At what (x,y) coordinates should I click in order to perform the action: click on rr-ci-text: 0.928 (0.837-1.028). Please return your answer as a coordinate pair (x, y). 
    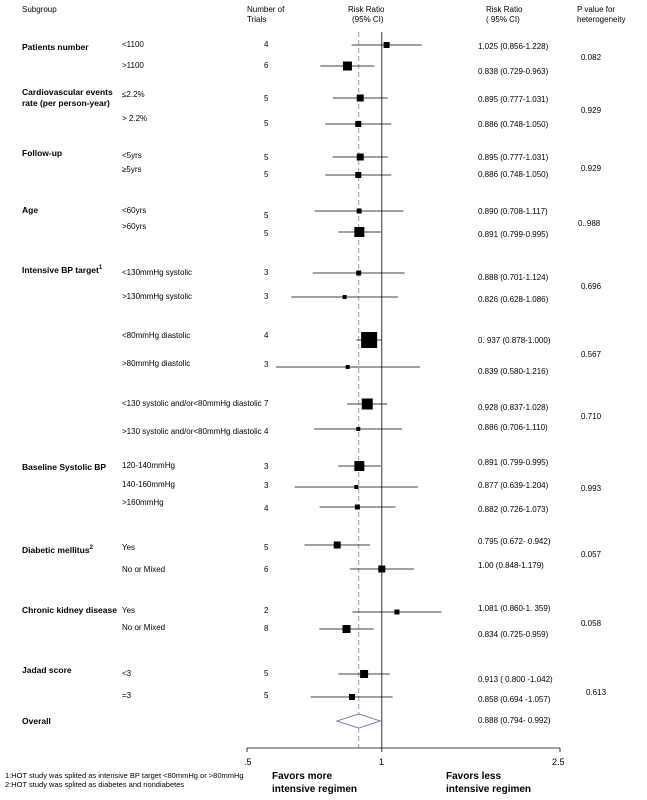
    Looking at the image, I should click on (513, 407).